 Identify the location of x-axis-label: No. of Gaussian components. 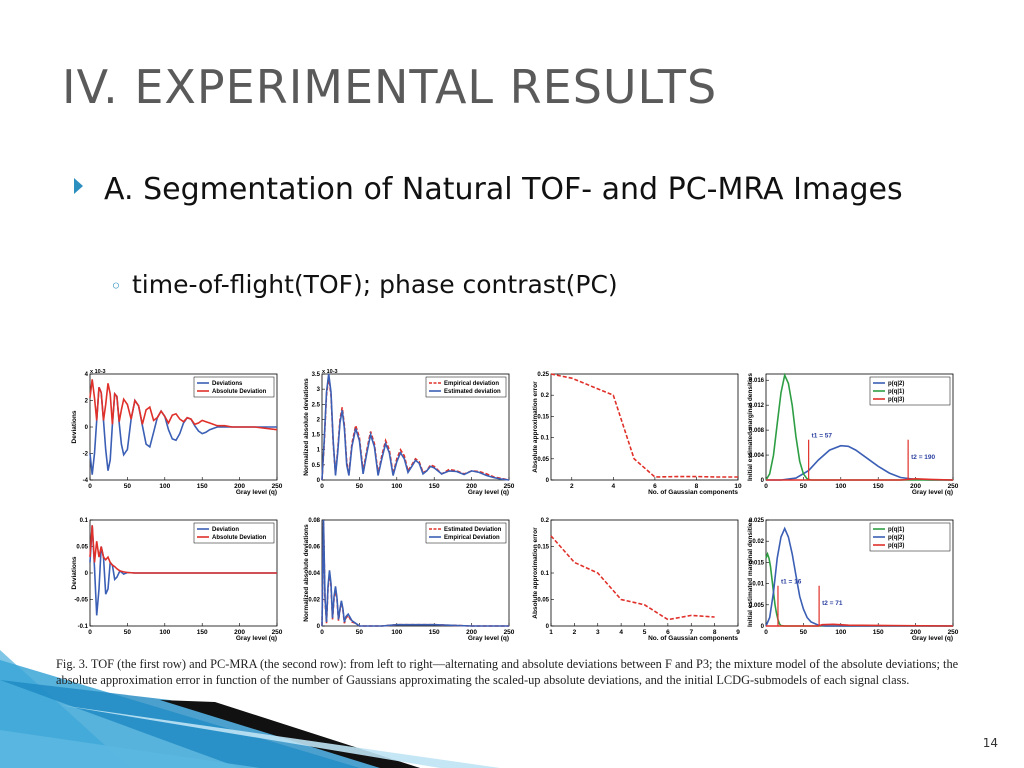
(693, 638).